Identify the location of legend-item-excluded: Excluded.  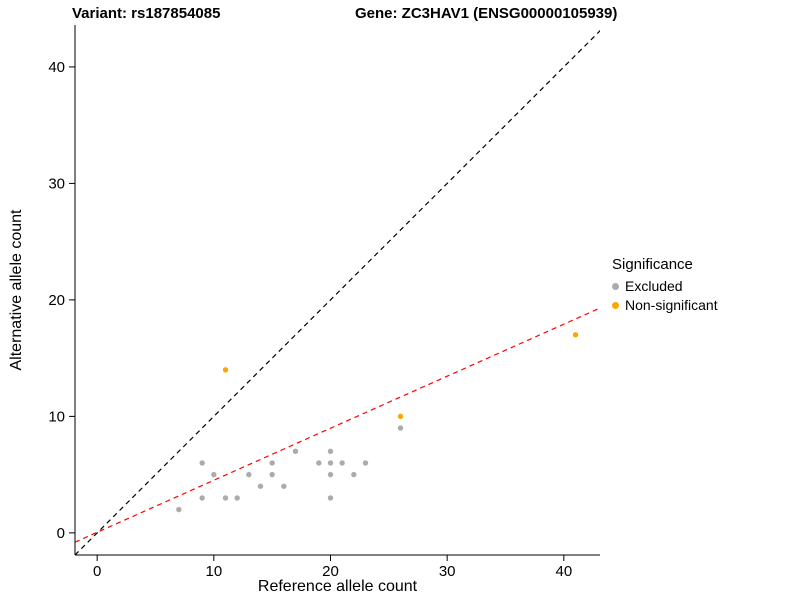
(665, 286).